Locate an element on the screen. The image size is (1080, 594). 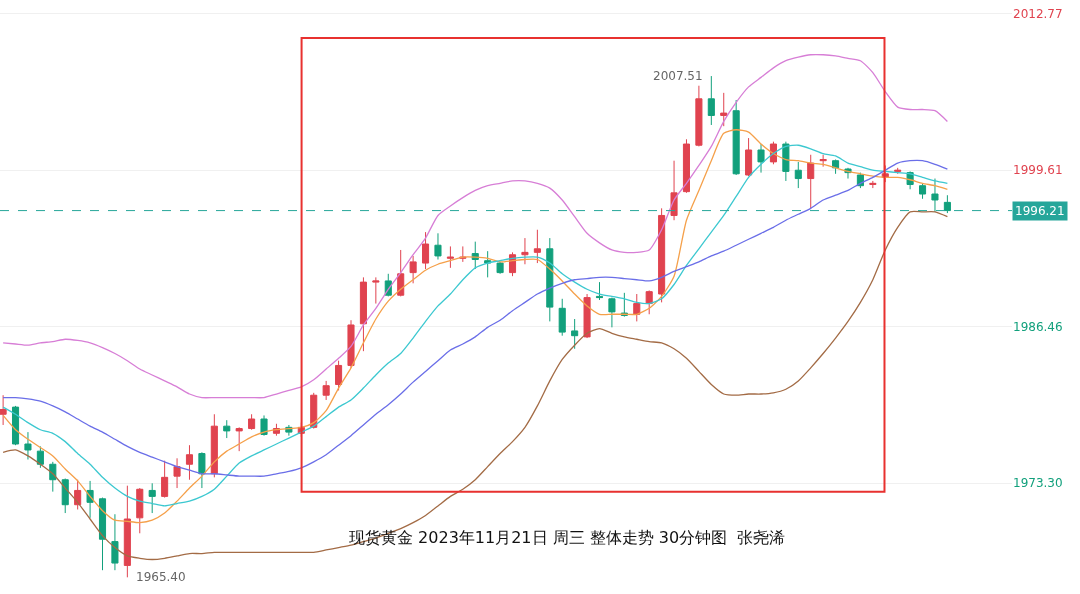
ref-line-label: 1996.21 is located at coordinates (1040, 211).